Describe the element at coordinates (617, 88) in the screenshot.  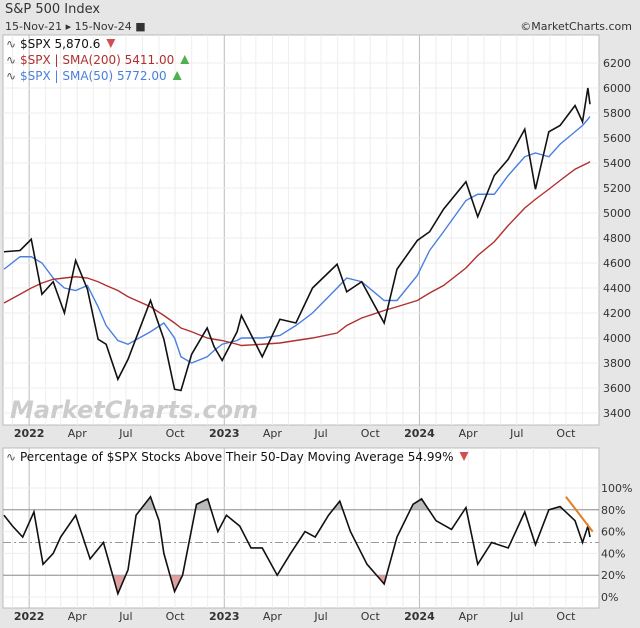
I see `y-tick-label: 6000` at that location.